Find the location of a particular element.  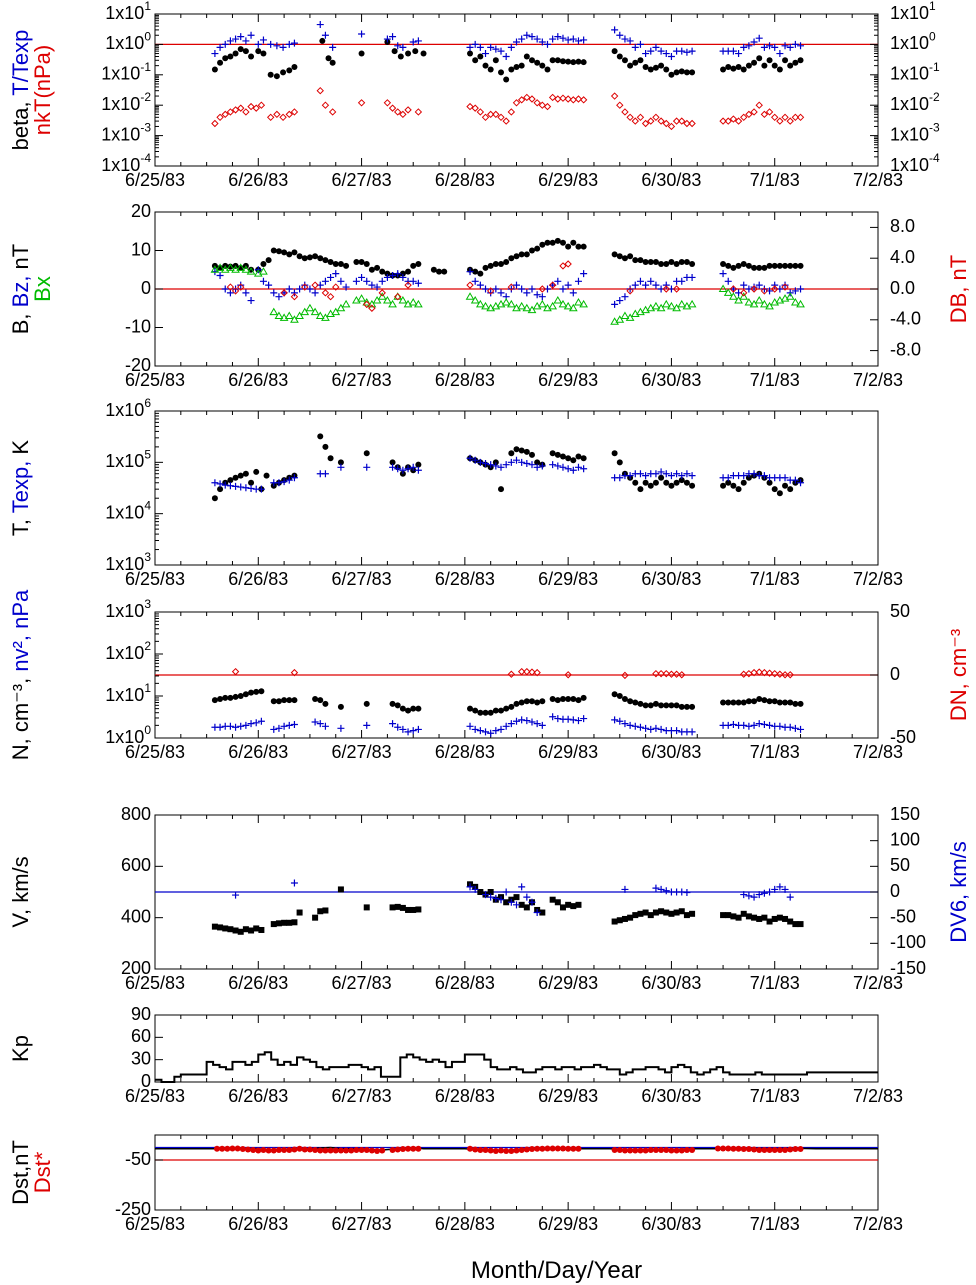

y-axis-label-part: N, cm⁻³, is located at coordinates (20, 716).